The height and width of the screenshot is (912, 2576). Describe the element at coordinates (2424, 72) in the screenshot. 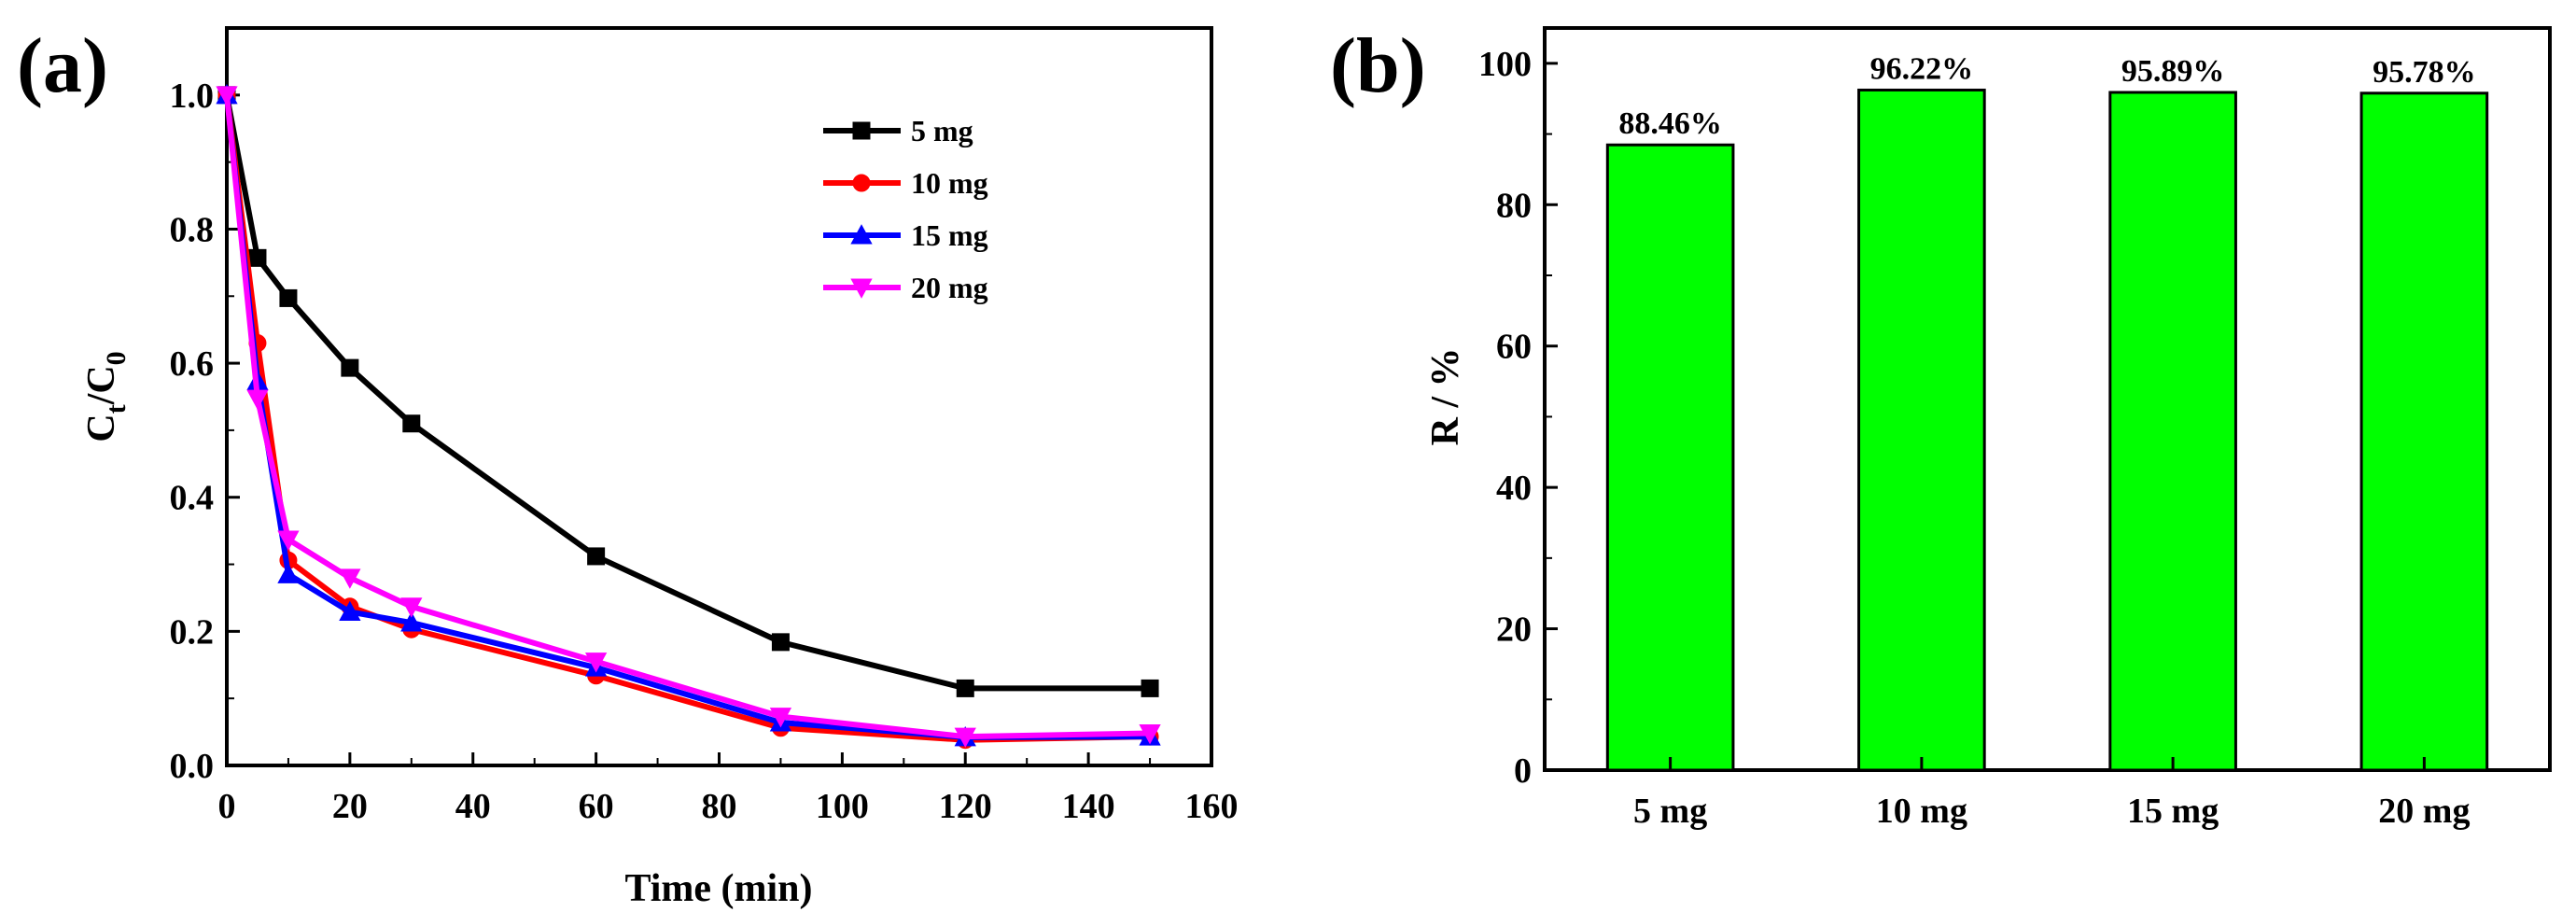

I see `bar-value-label: 95.78%` at that location.